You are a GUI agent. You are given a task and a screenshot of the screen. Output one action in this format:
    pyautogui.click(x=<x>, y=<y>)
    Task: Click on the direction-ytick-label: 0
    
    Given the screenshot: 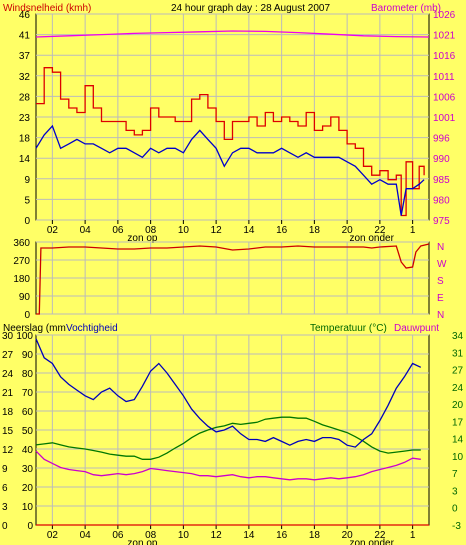 What is the action you would take?
    pyautogui.click(x=27, y=315)
    